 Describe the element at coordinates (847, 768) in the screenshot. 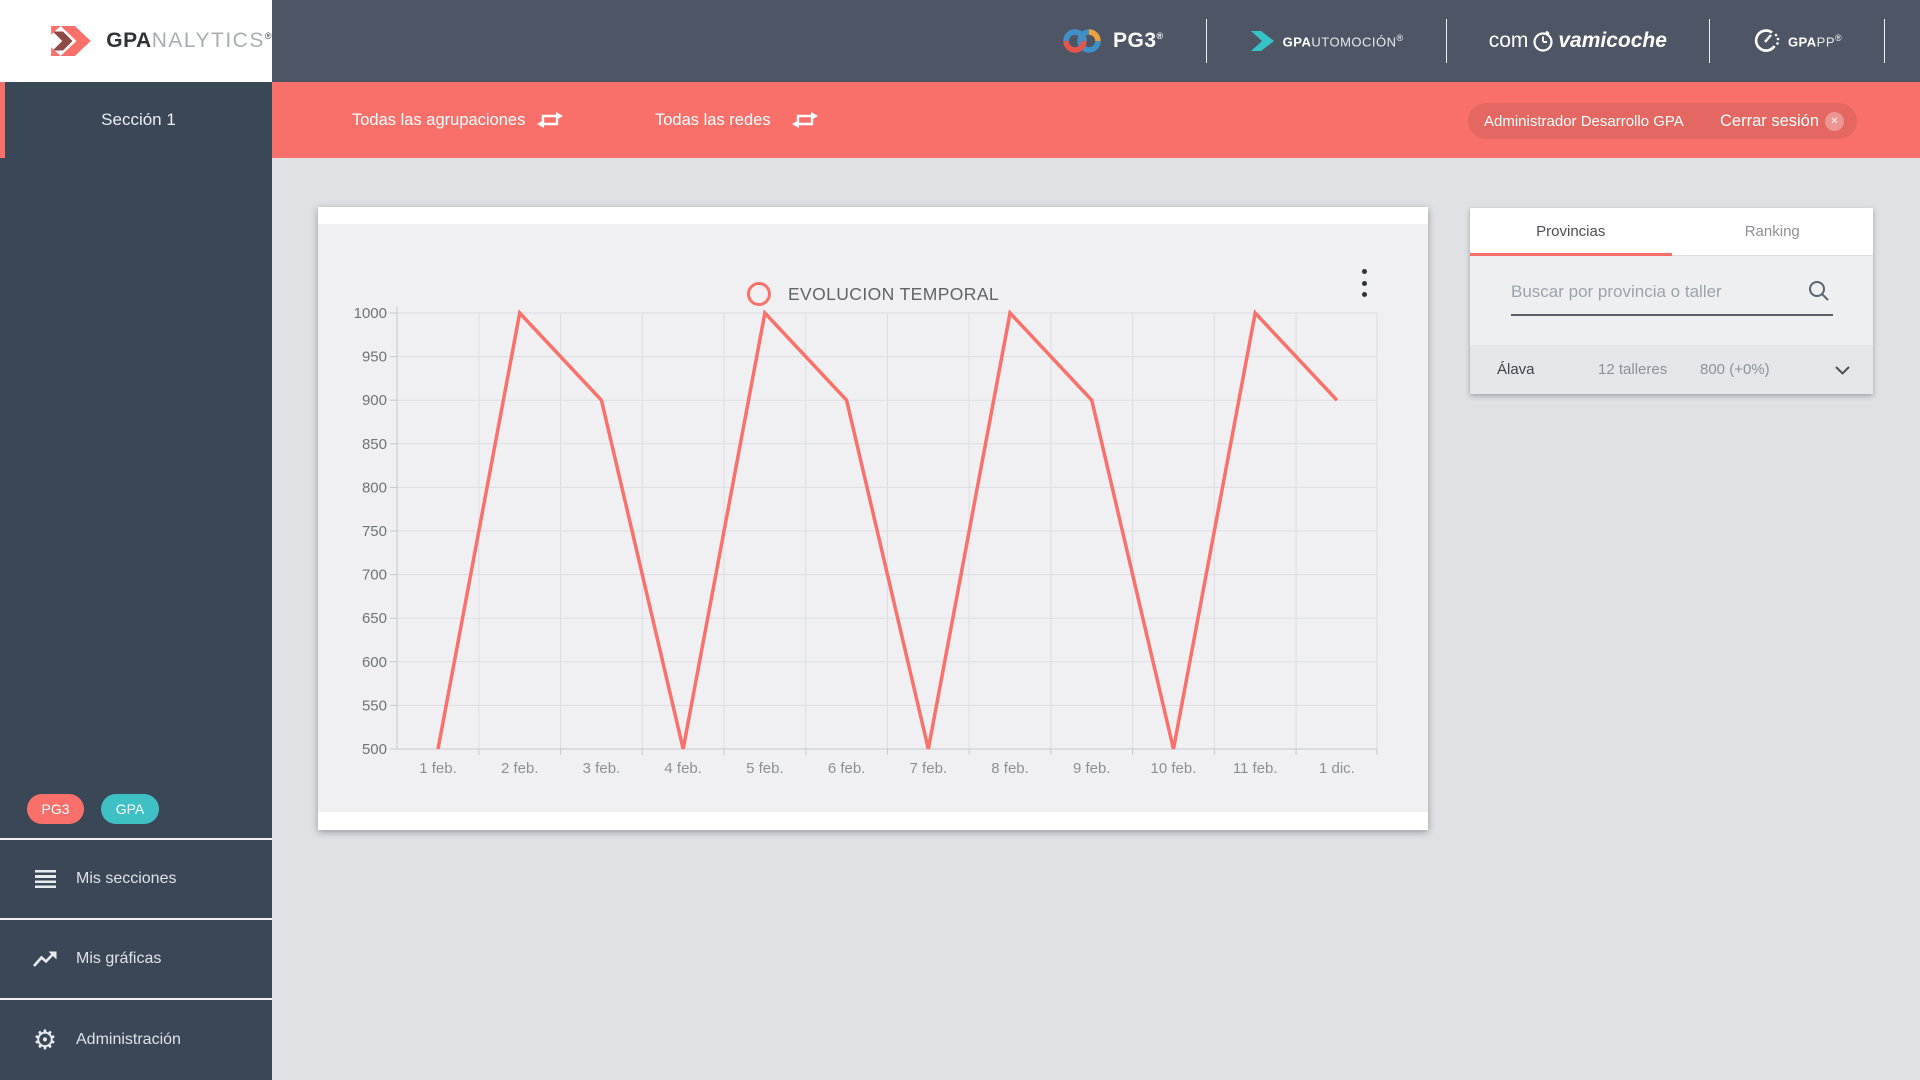

I see `svg-text: 6 feb.` at that location.